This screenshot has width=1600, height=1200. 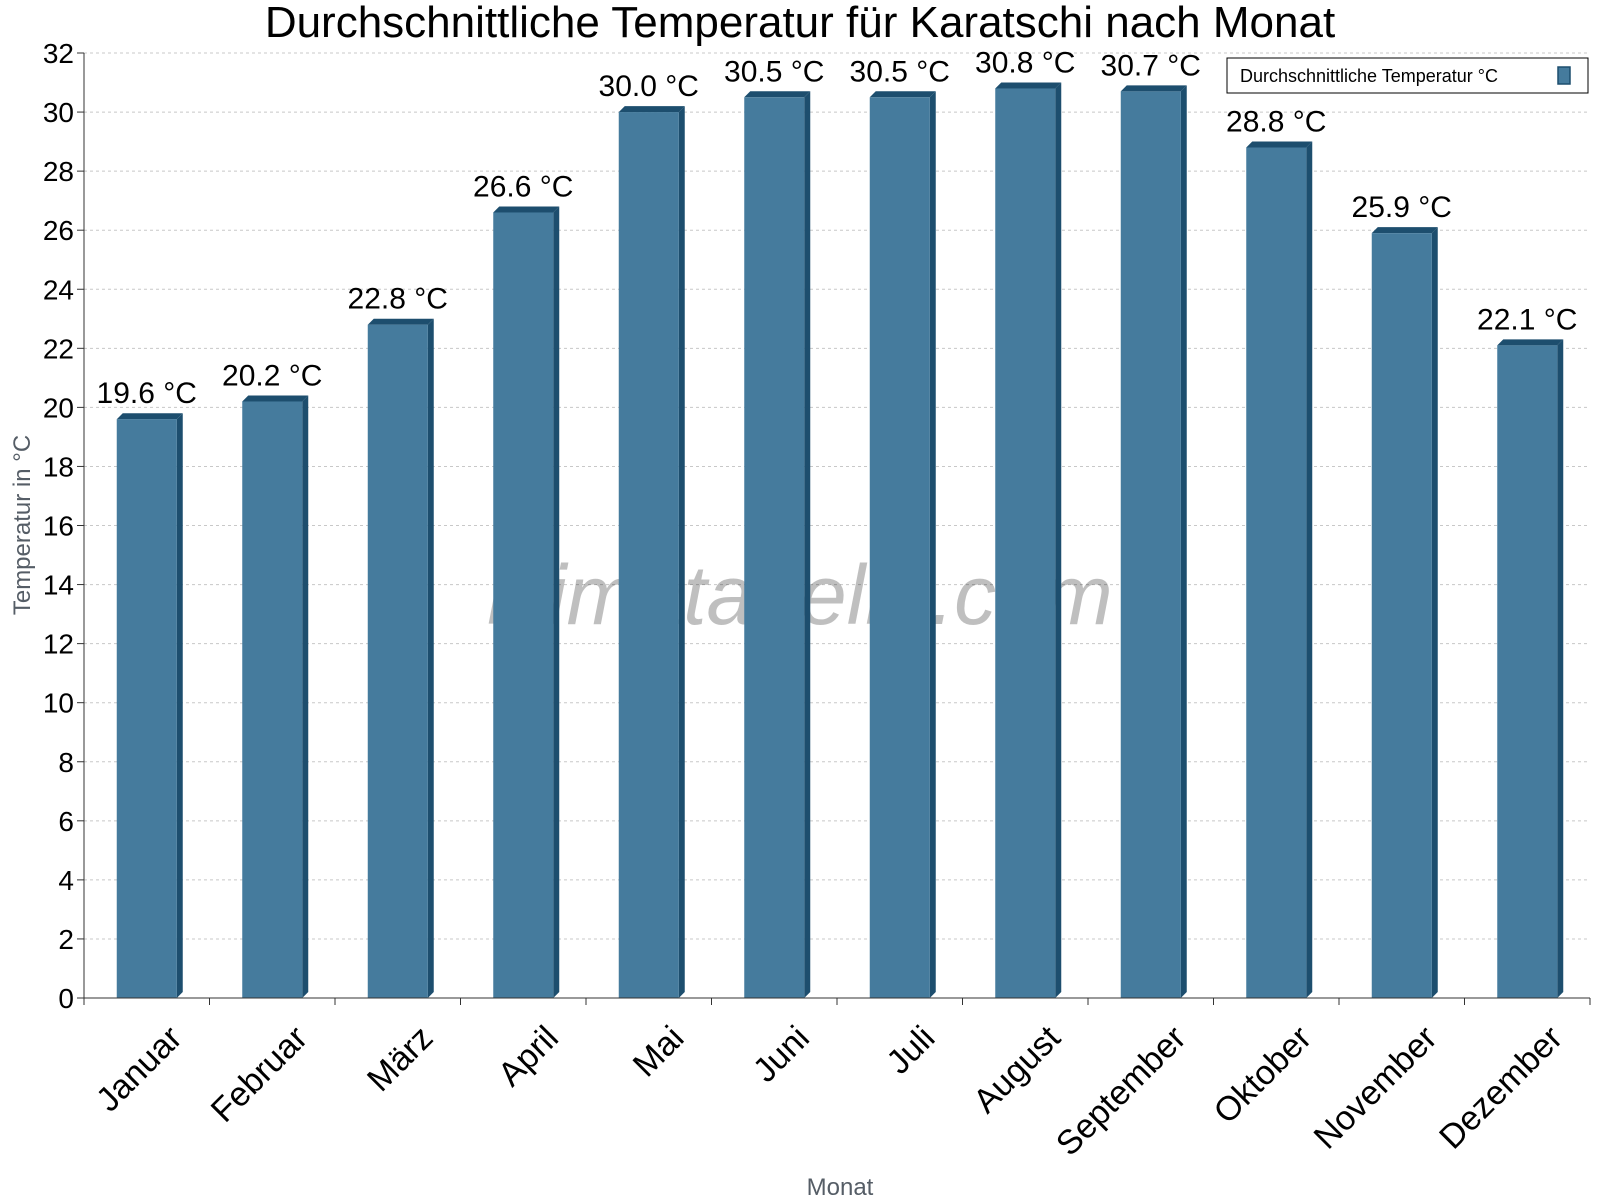 I want to click on data-label: 25.9 °C, so click(x=1402, y=207).